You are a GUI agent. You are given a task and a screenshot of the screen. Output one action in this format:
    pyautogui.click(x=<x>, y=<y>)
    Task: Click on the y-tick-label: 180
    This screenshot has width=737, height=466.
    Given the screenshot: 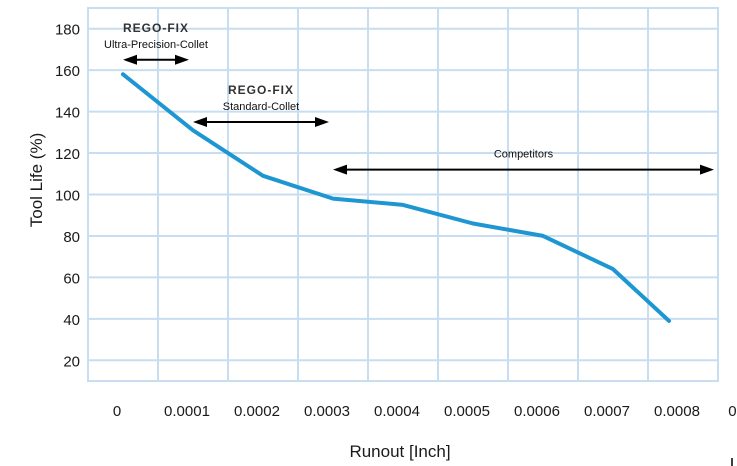 What is the action you would take?
    pyautogui.click(x=67, y=30)
    